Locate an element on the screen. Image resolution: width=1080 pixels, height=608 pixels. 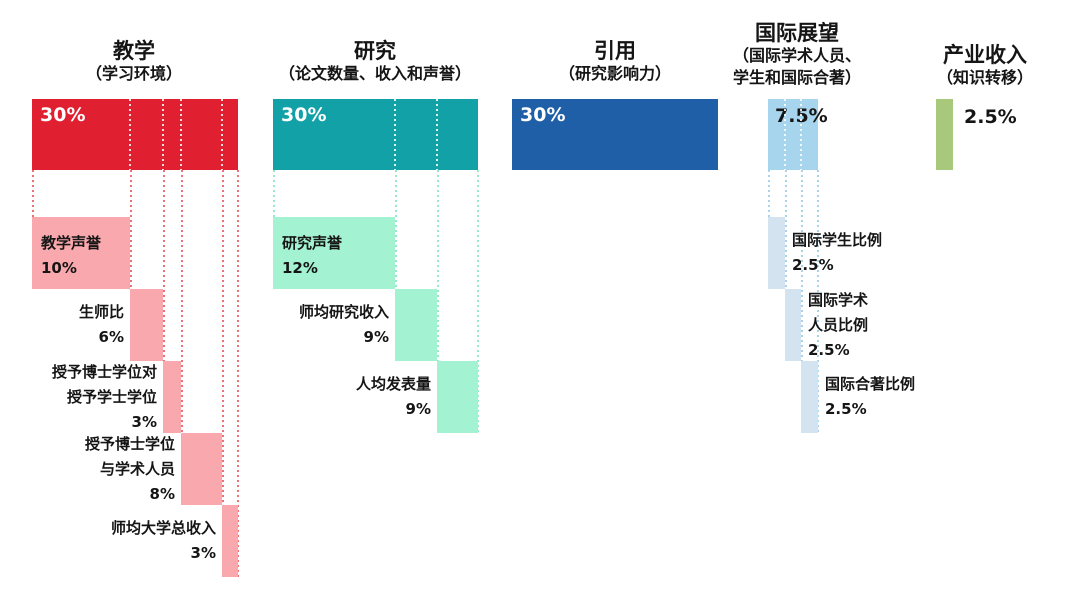
component-label: 师均大学总收入 3% is located at coordinates (108, 541).